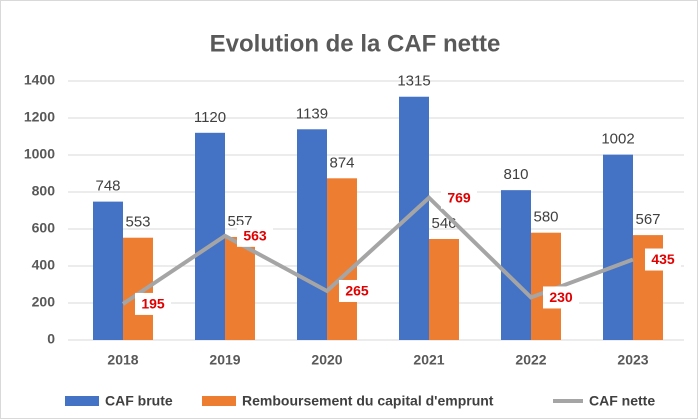 The width and height of the screenshot is (698, 419). I want to click on x-tick-label: 2018, so click(122, 360).